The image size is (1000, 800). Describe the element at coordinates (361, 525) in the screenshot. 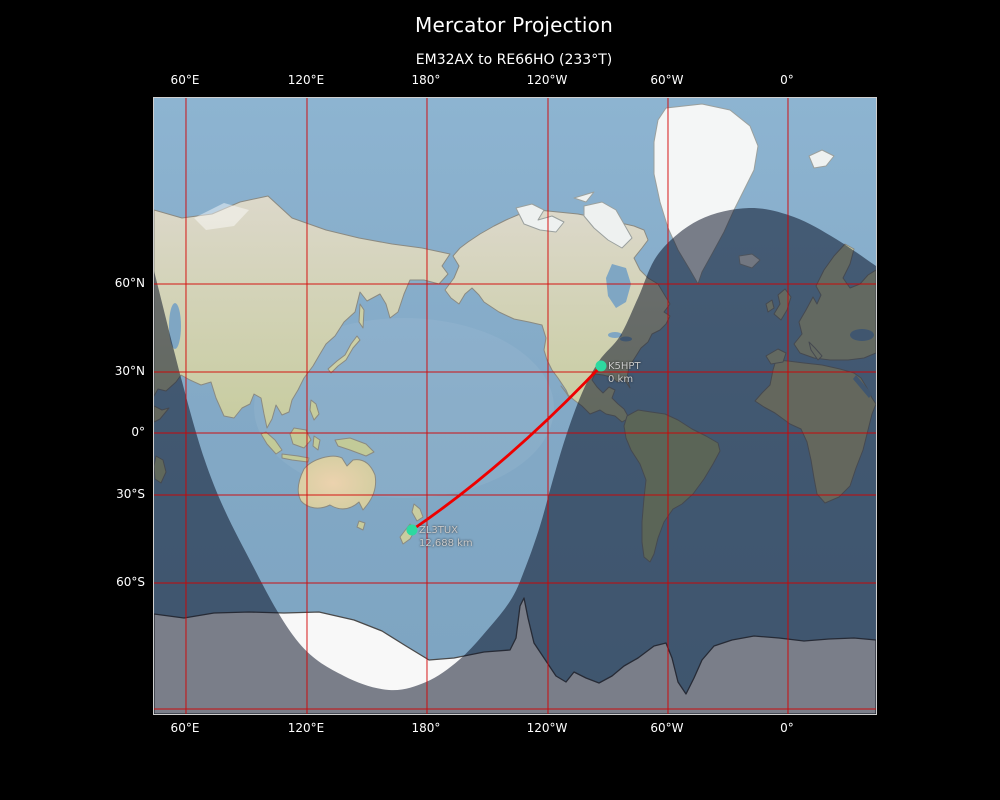

I see `landmass-tasmania` at that location.